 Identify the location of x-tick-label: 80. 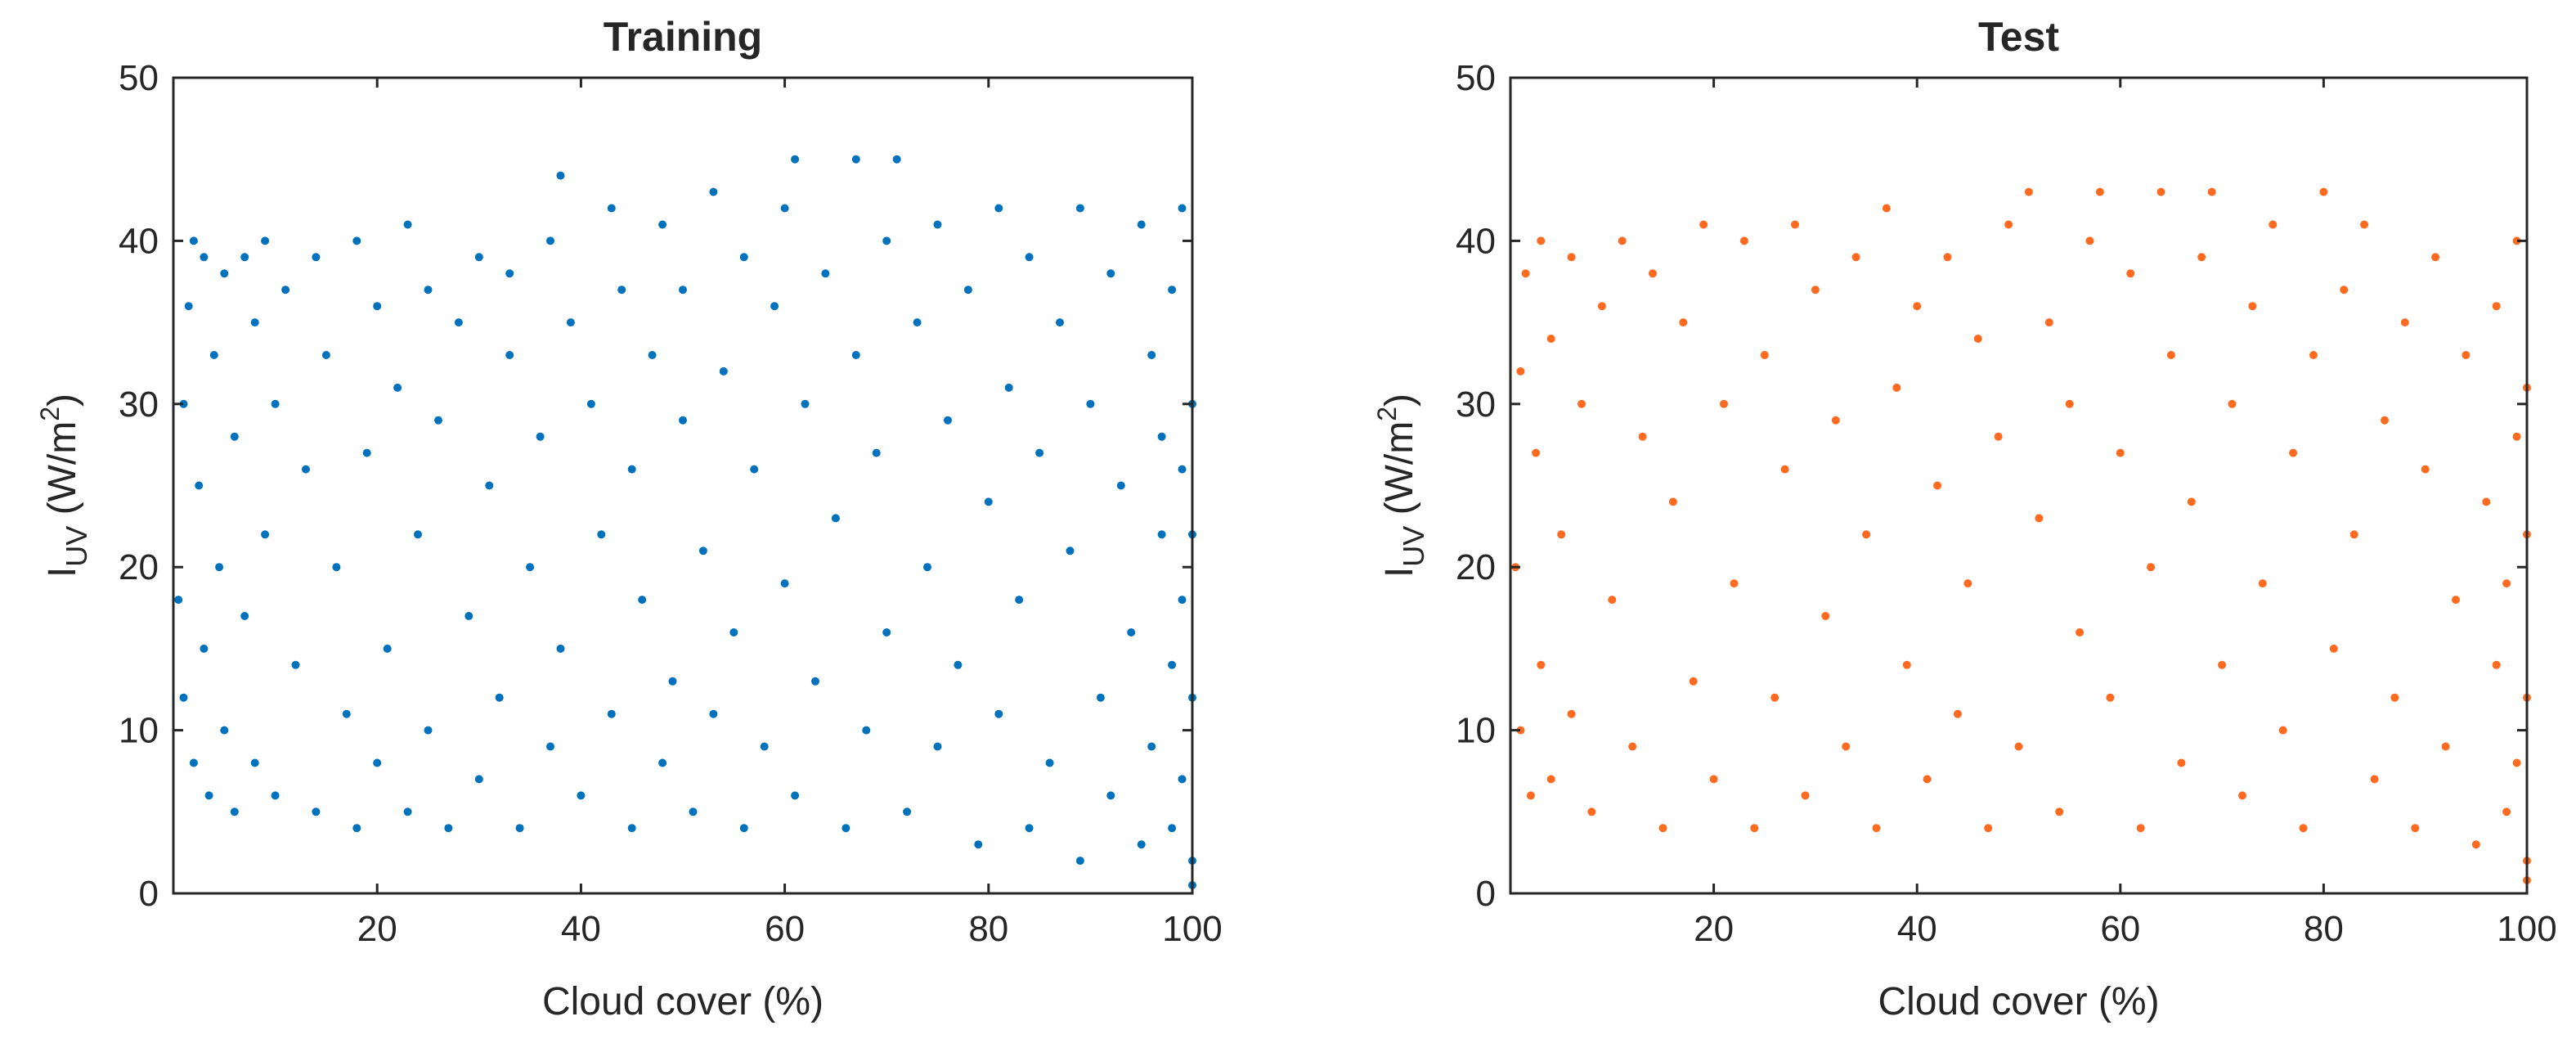
(2324, 929).